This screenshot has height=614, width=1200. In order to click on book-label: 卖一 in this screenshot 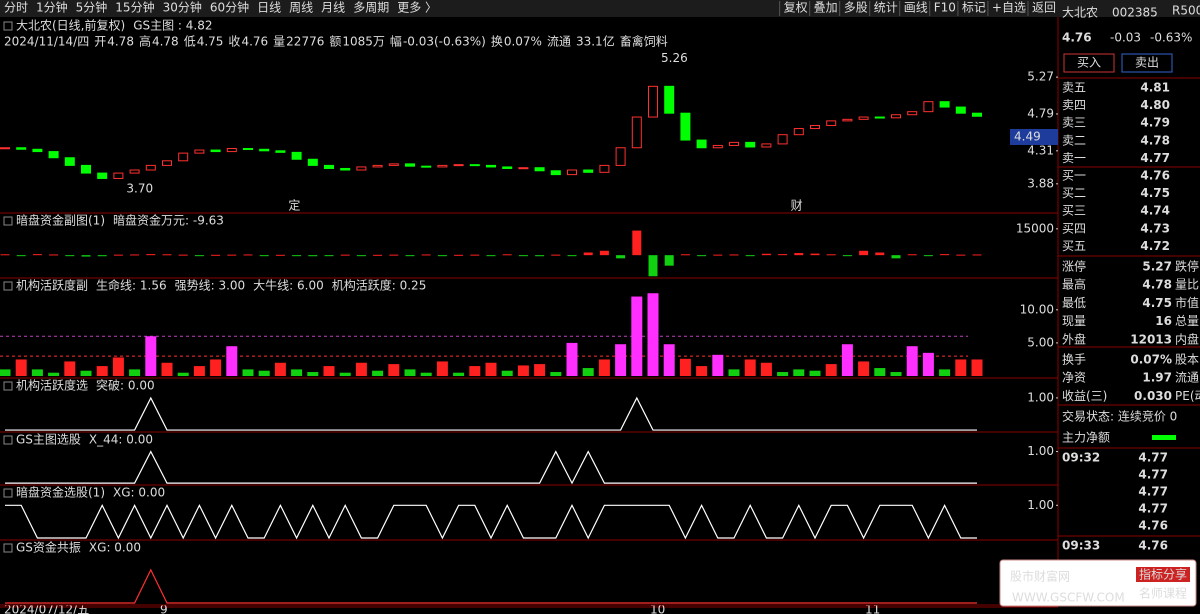, I will do `click(1074, 158)`.